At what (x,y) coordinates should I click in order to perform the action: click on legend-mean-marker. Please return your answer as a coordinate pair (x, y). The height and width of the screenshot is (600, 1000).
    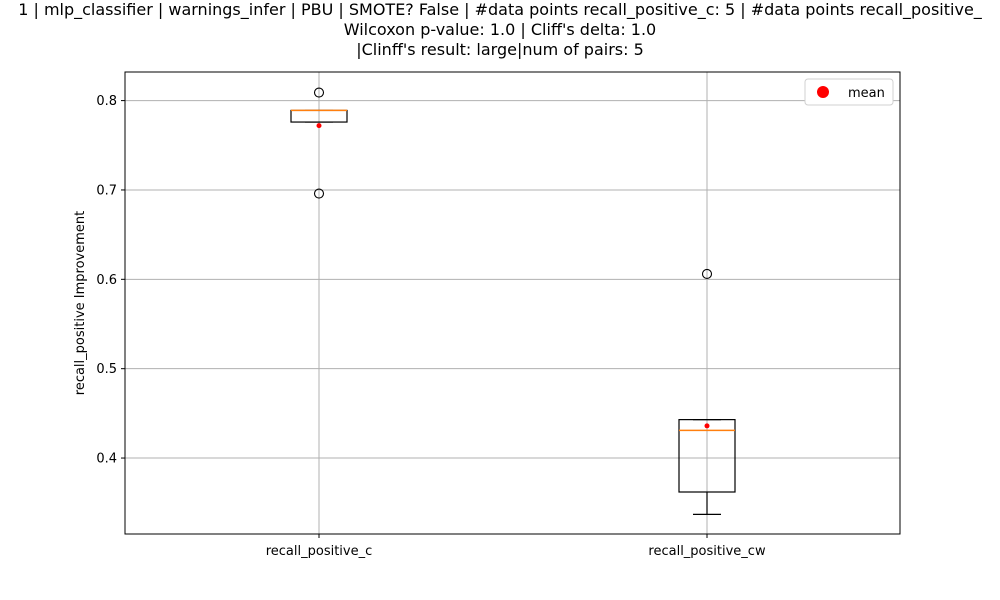
    Looking at the image, I should click on (823, 92).